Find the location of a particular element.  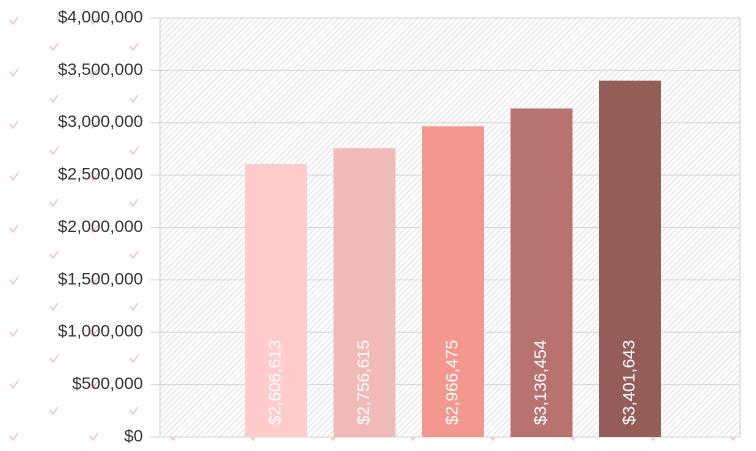

y-tick-label: $4,000,000 is located at coordinates (100, 16).